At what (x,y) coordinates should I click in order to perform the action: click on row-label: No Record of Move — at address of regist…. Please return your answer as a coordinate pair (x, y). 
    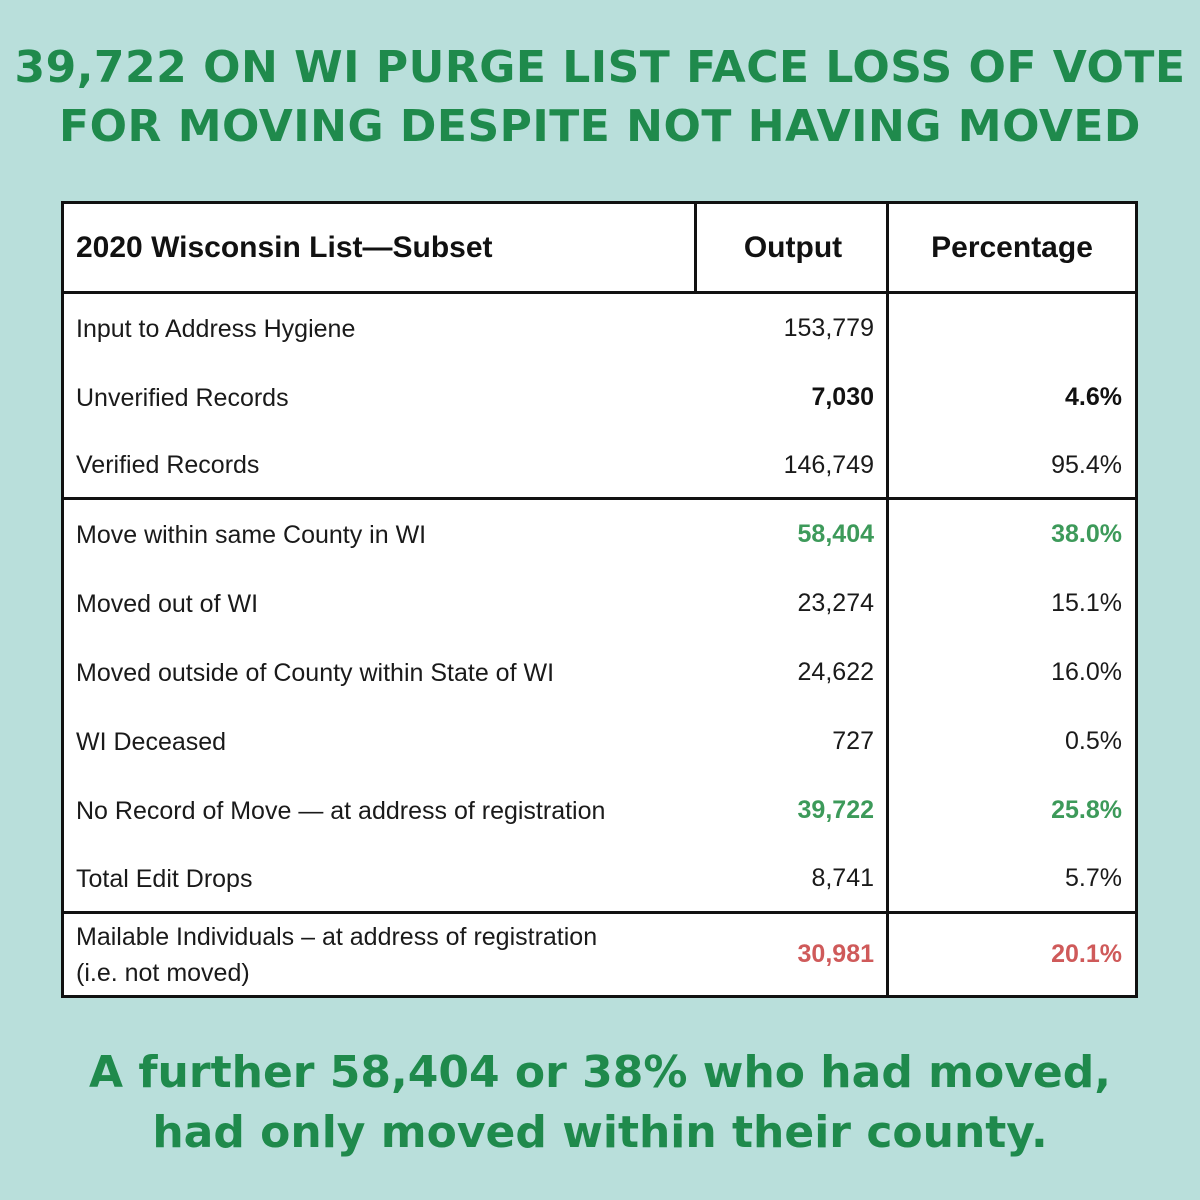
    Looking at the image, I should click on (341, 810).